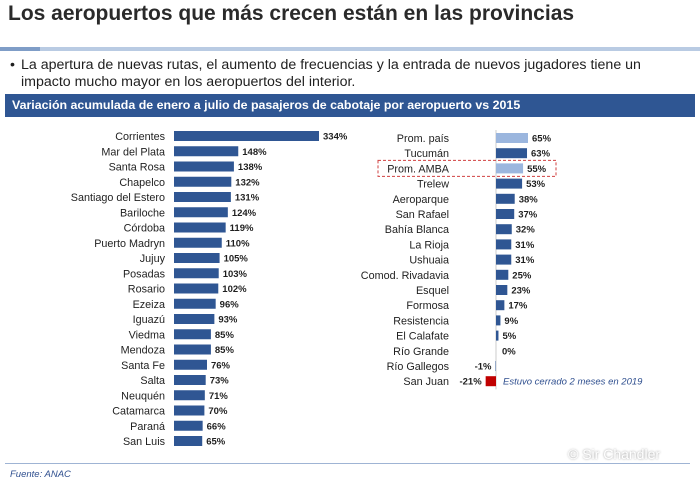 The image size is (700, 482). I want to click on value-label-rio-gallegos: -1%, so click(483, 367).